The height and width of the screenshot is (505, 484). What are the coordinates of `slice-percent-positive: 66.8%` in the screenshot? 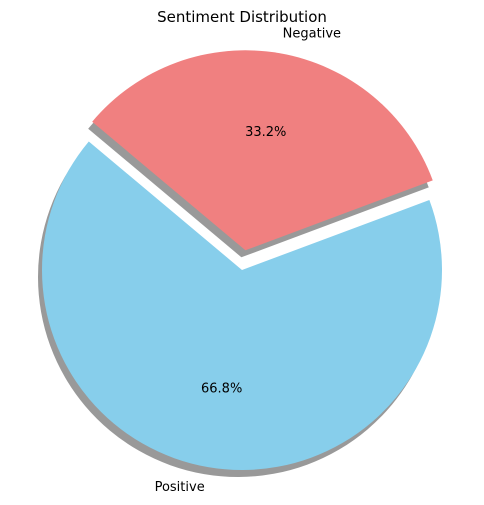 It's located at (221, 388).